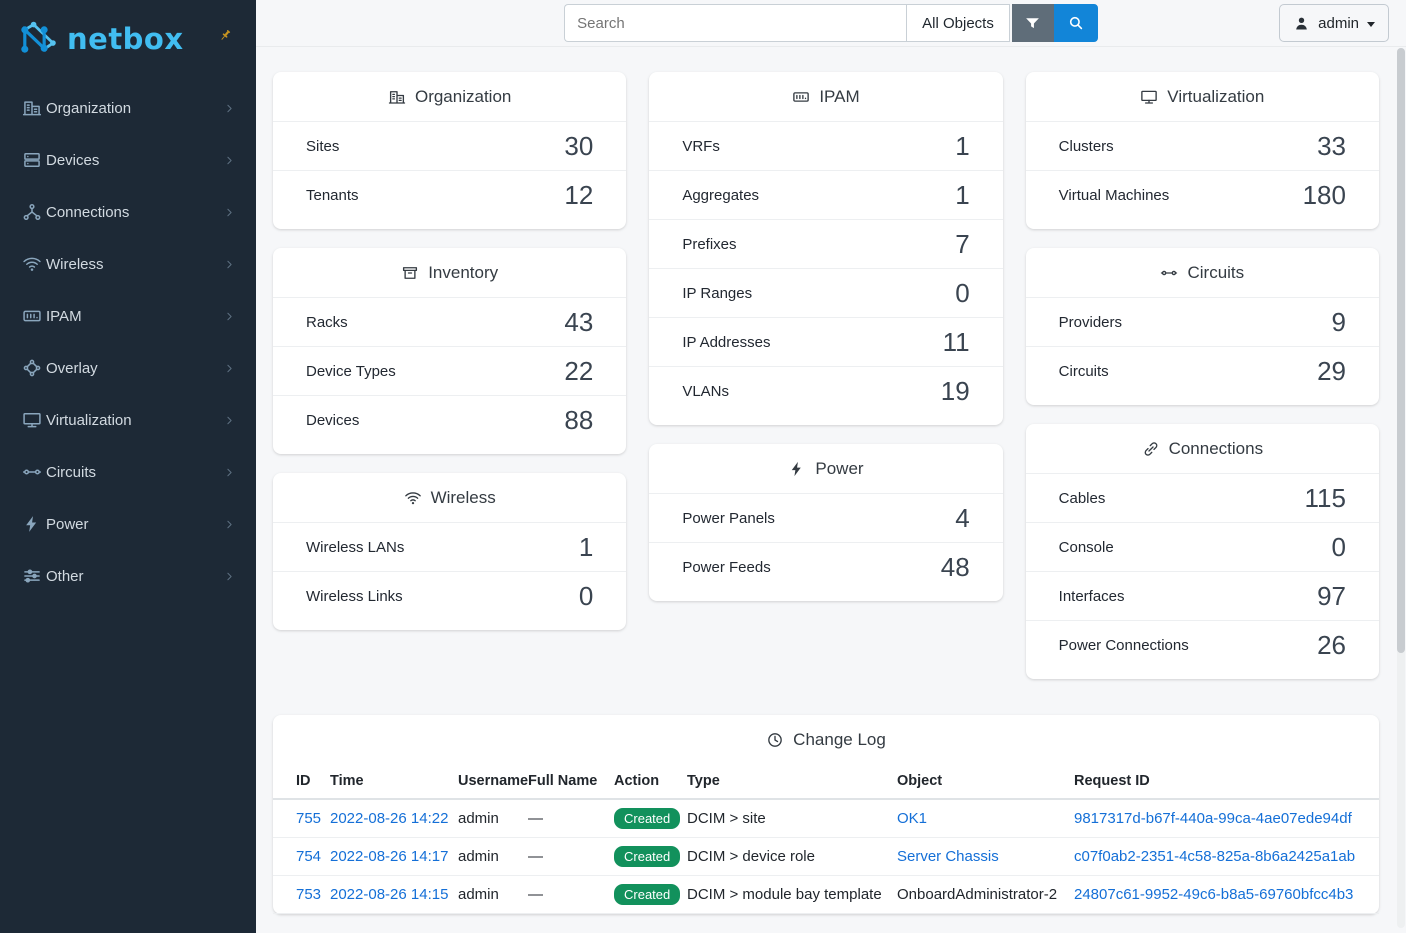  Describe the element at coordinates (1202, 595) in the screenshot. I see `stat-row-interfaces: Interfaces 97` at that location.